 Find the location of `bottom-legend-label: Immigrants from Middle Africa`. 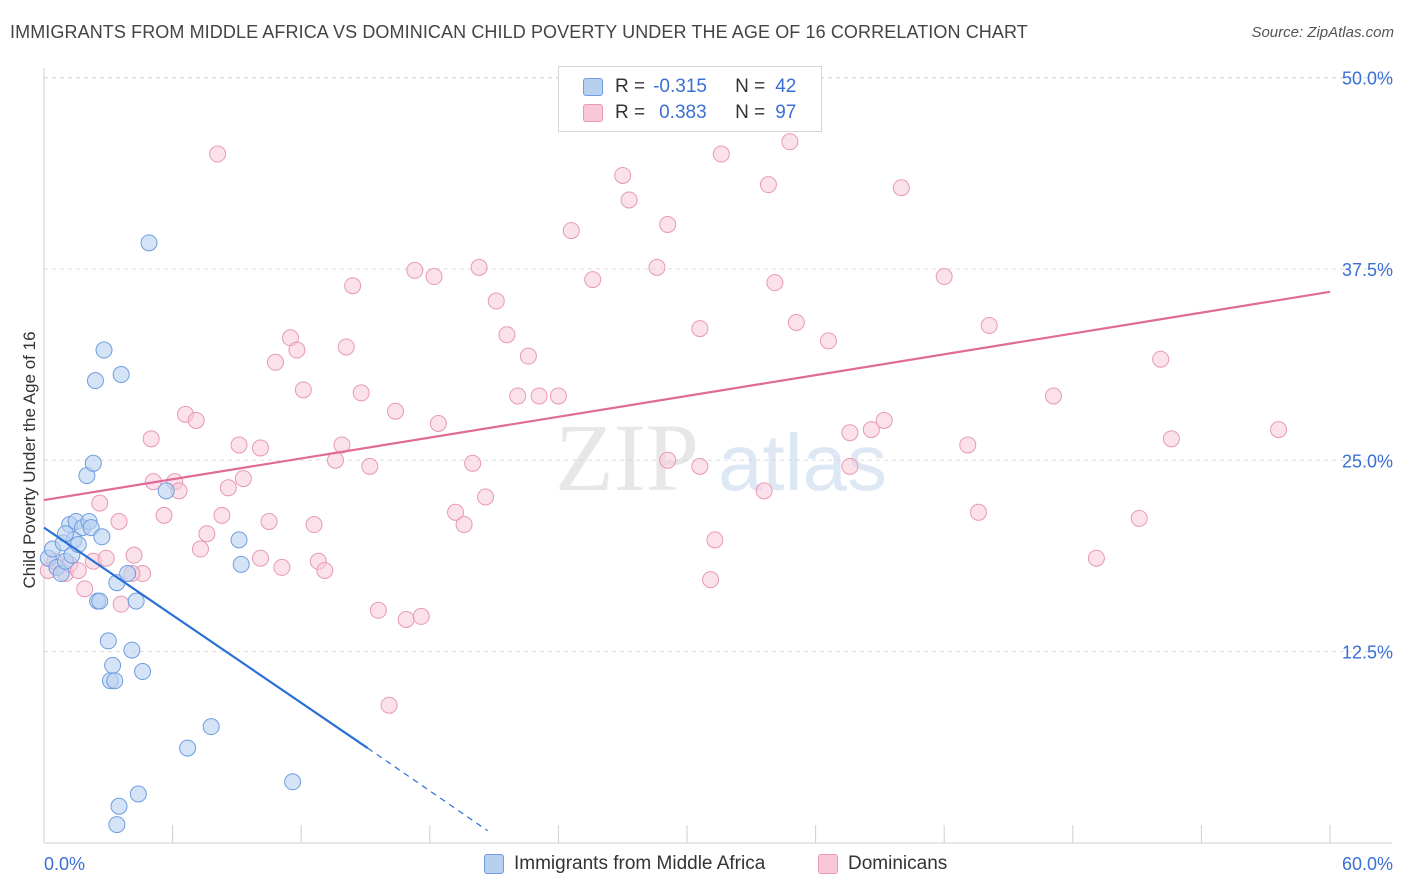

bottom-legend-label: Immigrants from Middle Africa is located at coordinates (640, 863).